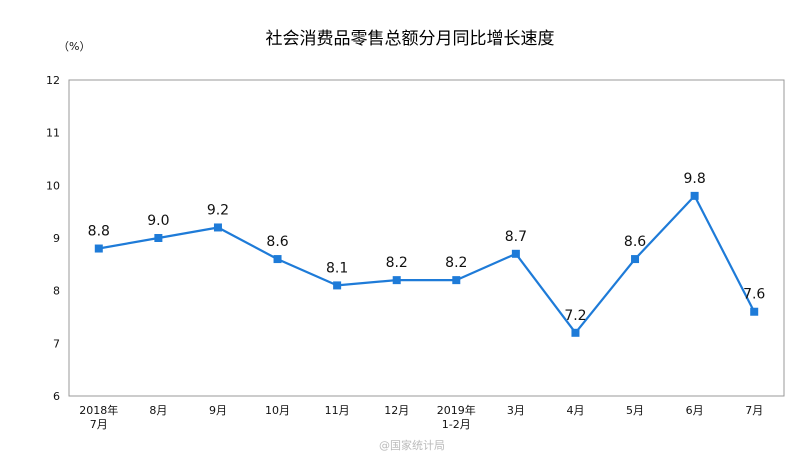 This screenshot has width=800, height=468. What do you see at coordinates (575, 316) in the screenshot?
I see `data-label: 7.2` at bounding box center [575, 316].